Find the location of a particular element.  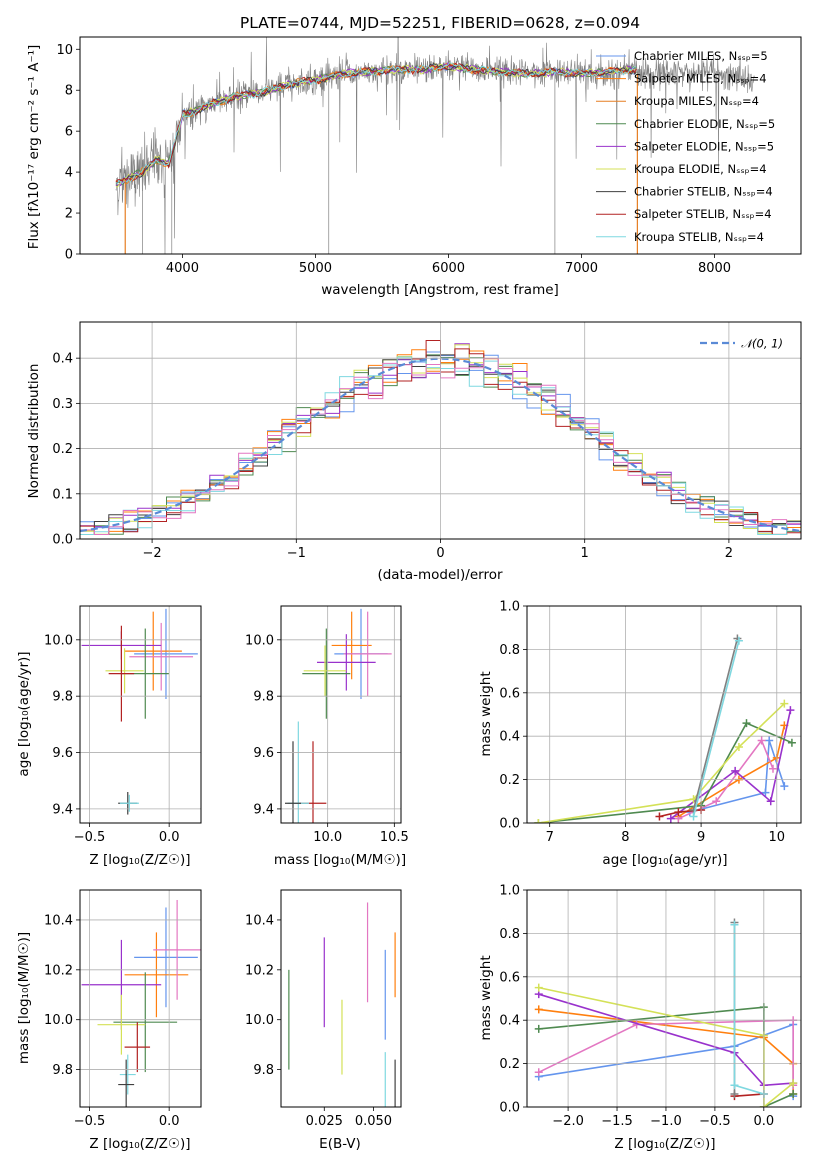

weight-vs-age-ytick-label: 0.0 is located at coordinates (509, 824).